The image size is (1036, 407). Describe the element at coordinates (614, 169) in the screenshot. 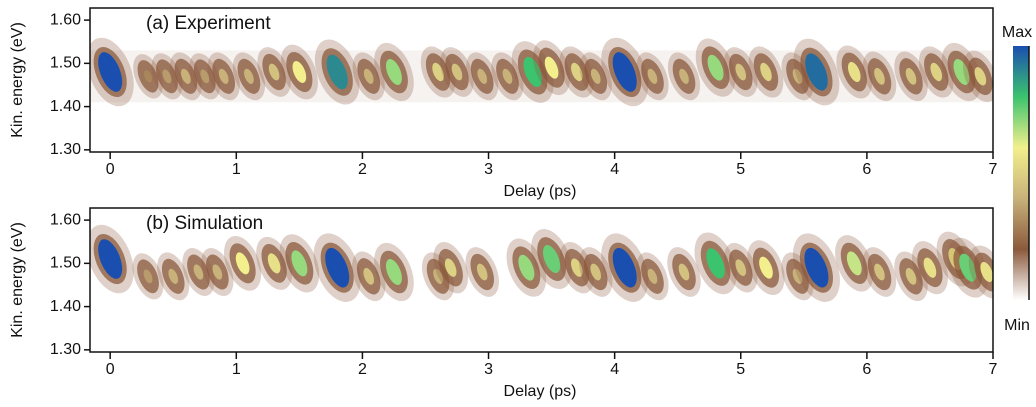

I see `x-tick-label: 4` at that location.